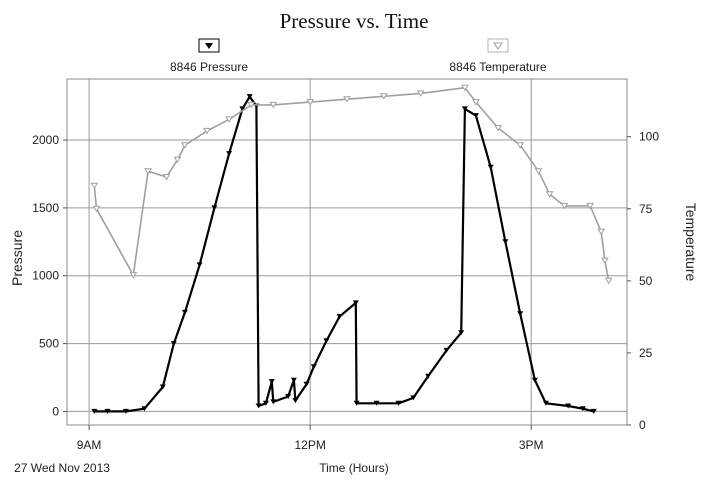 The width and height of the screenshot is (709, 480). What do you see at coordinates (45, 140) in the screenshot?
I see `y-left-tick-label: 2000` at bounding box center [45, 140].